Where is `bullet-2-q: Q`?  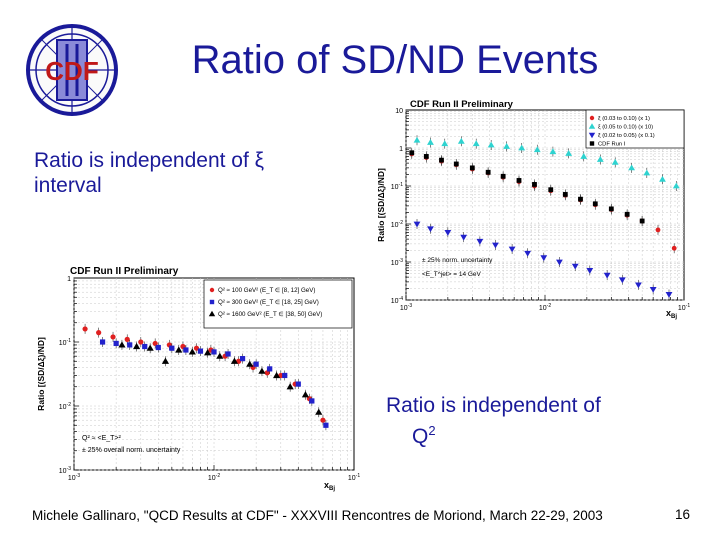
bullet-2-q: Q is located at coordinates (420, 436).